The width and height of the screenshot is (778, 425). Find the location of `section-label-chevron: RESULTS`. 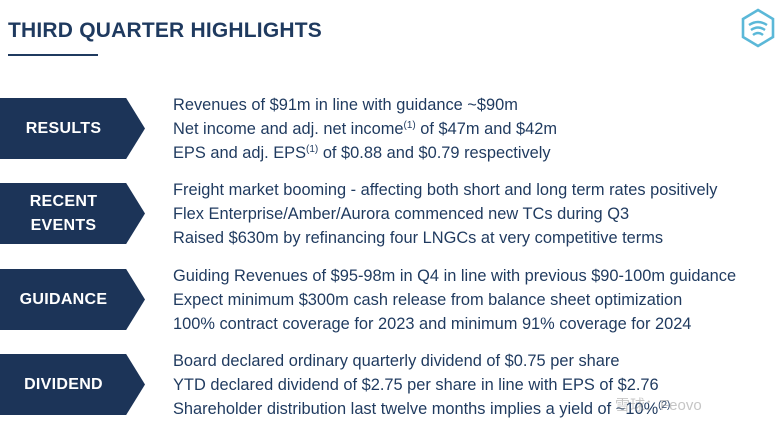

section-label-chevron: RESULTS is located at coordinates (72, 128).